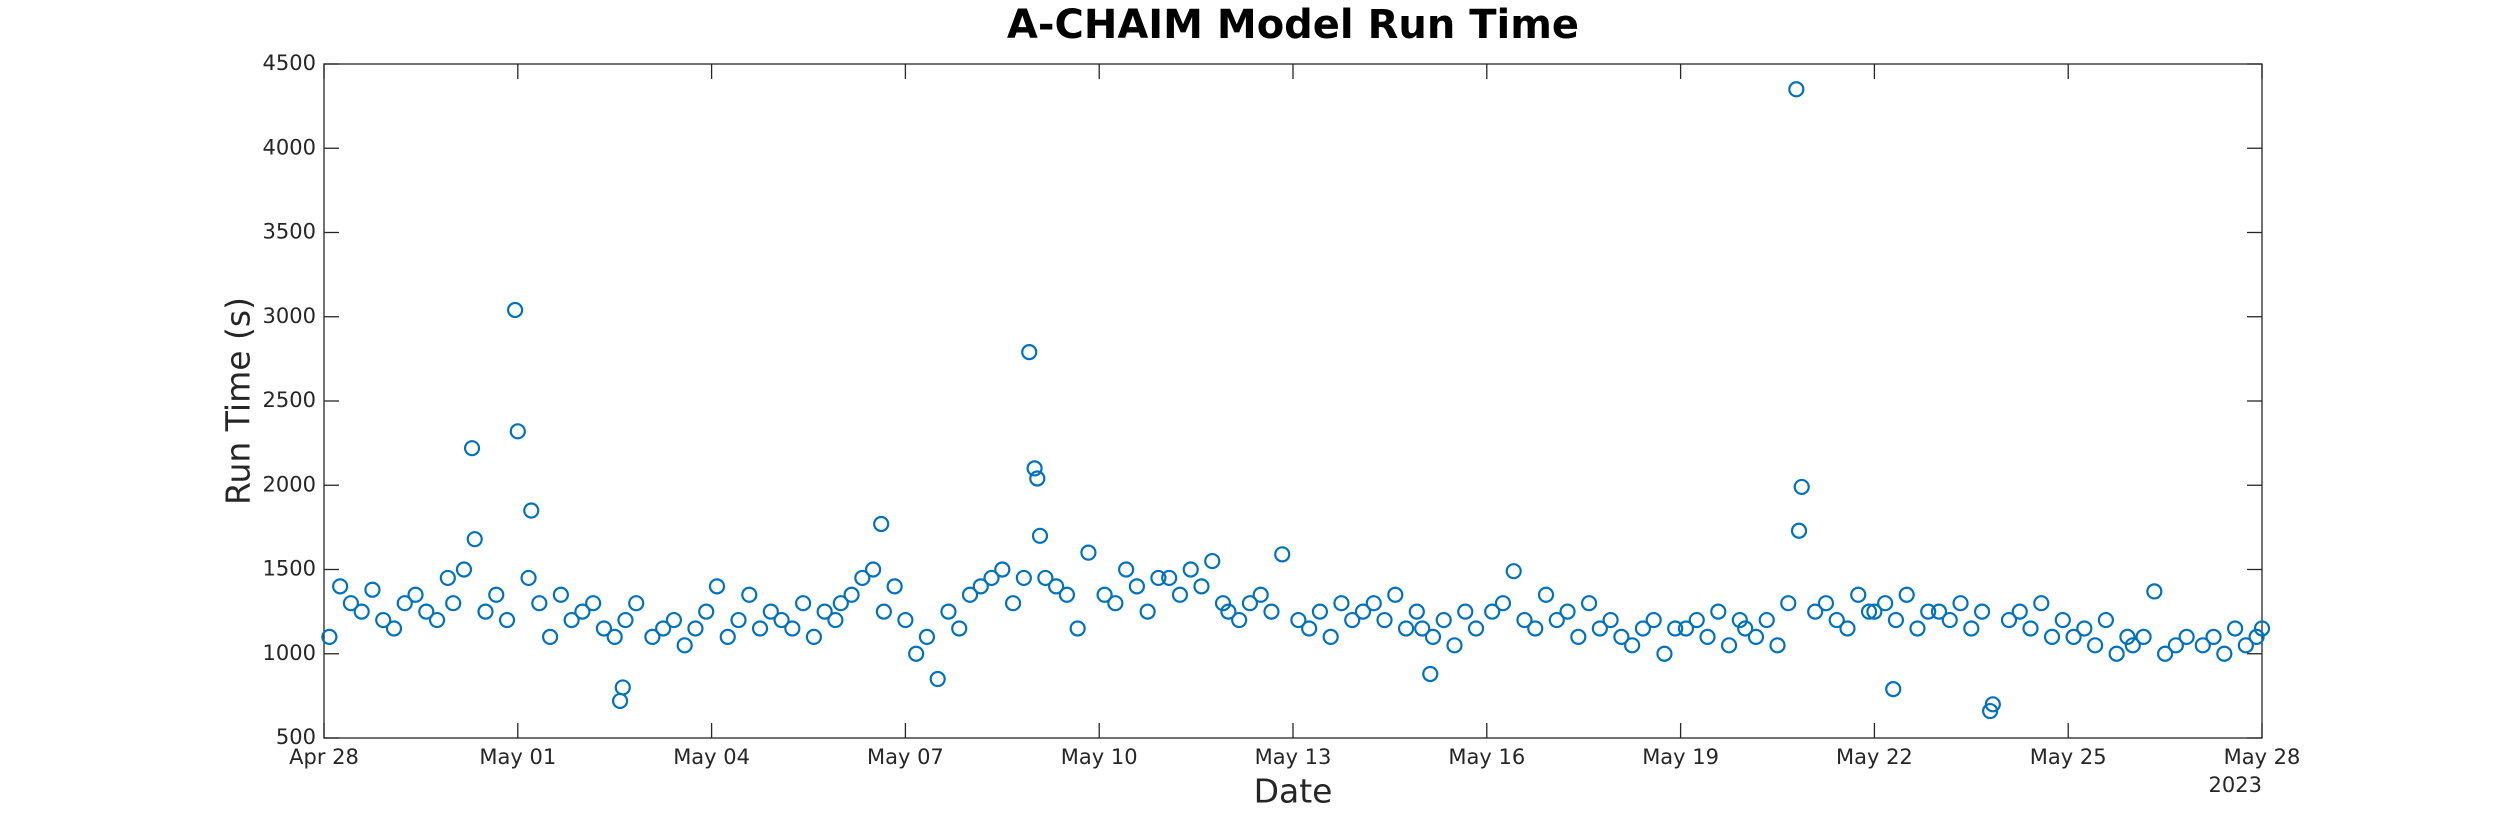 The image size is (2500, 833). Describe the element at coordinates (2068, 757) in the screenshot. I see `x-tick-label: May 25` at that location.